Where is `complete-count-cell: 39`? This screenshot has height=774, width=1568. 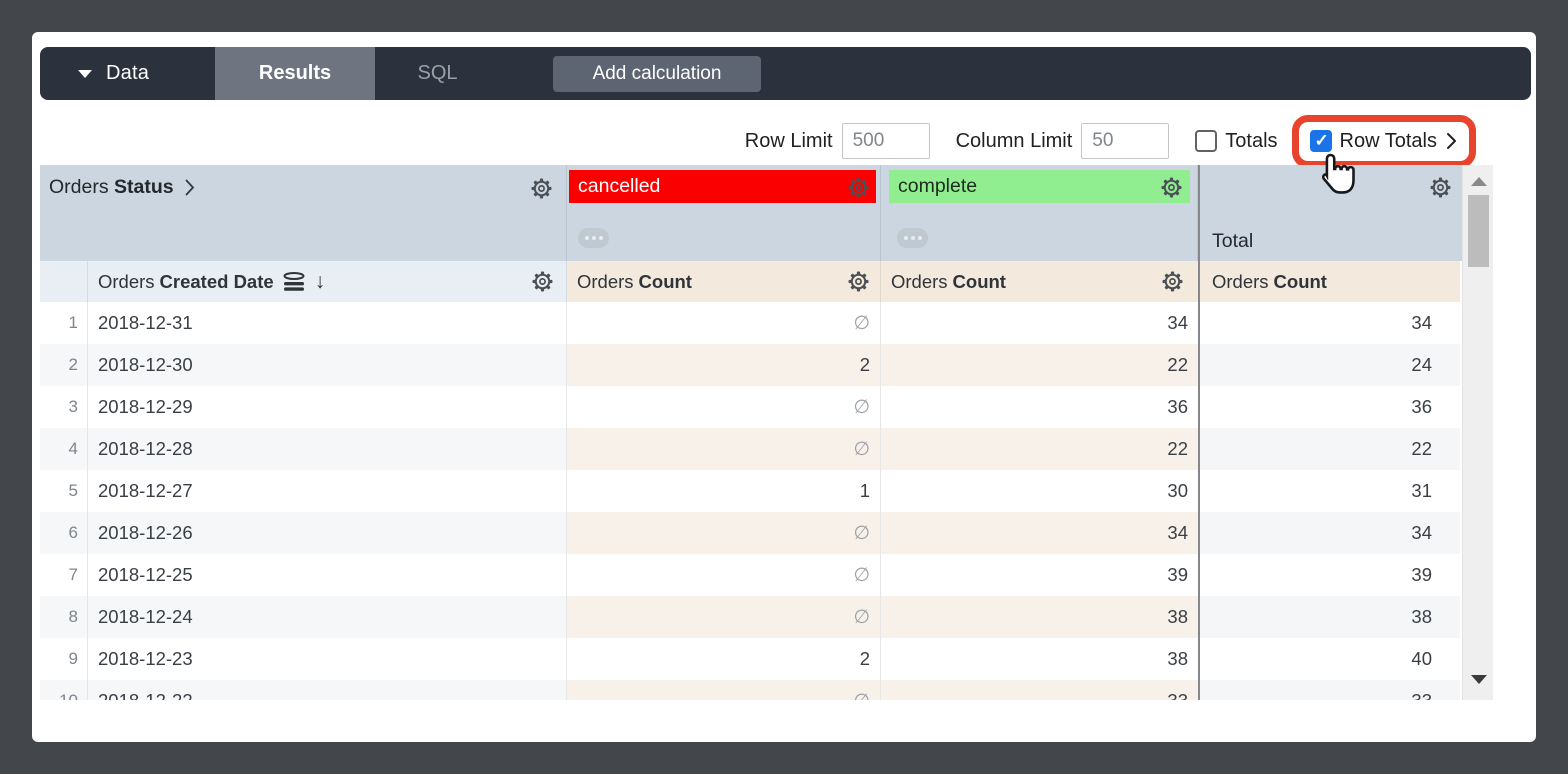 complete-count-cell: 39 is located at coordinates (1177, 574).